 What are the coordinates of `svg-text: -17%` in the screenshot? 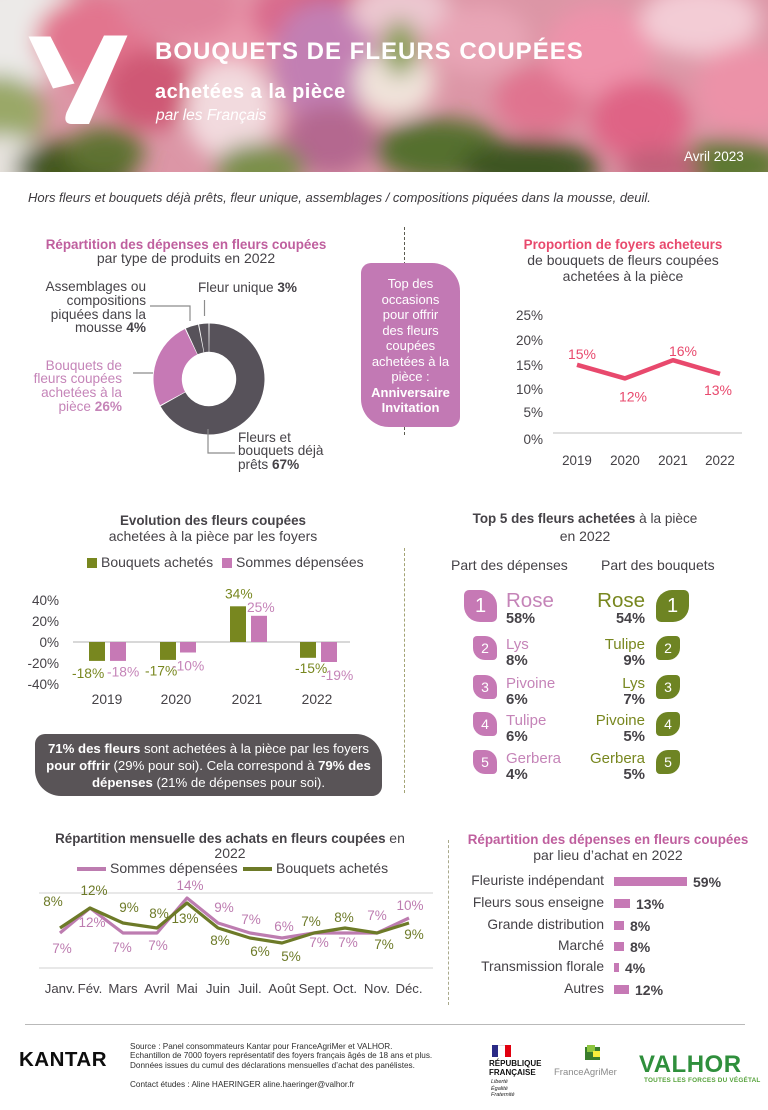 It's located at (161, 671).